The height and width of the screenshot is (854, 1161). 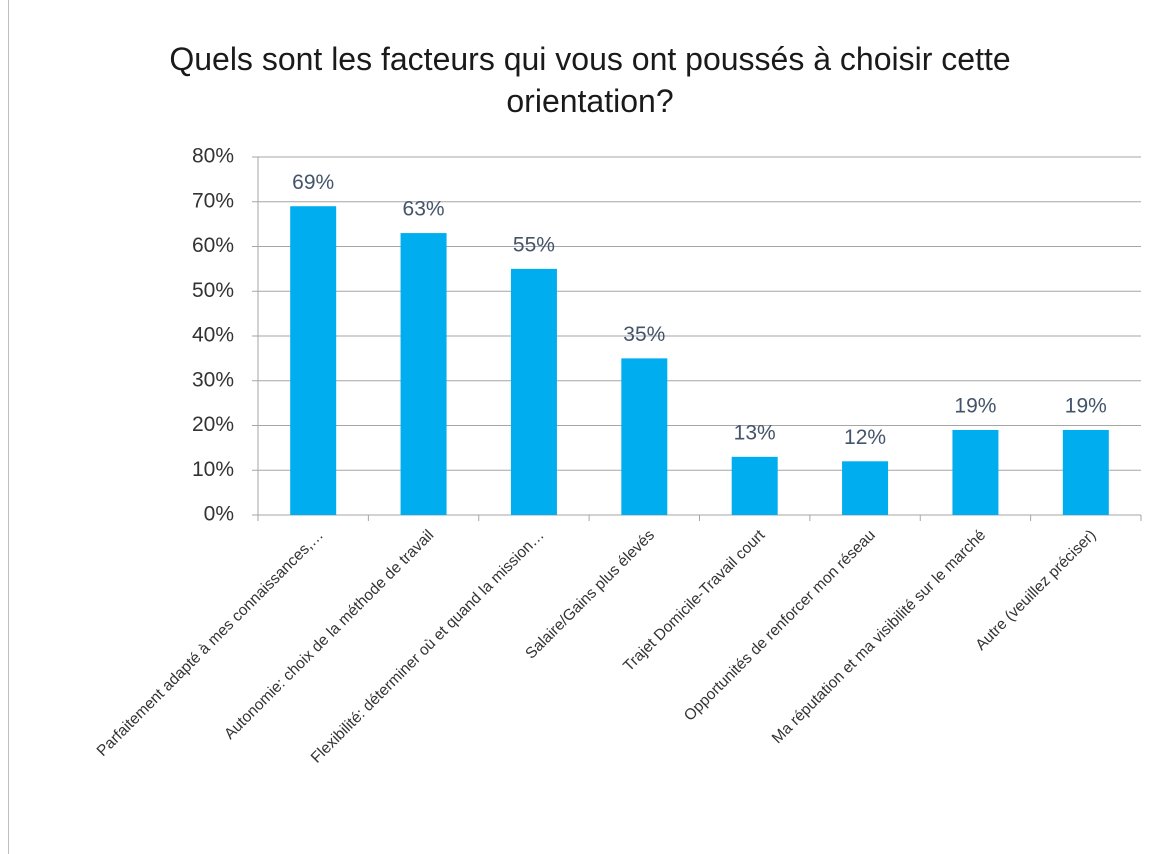 What do you see at coordinates (313, 182) in the screenshot?
I see `value-label: 69%` at bounding box center [313, 182].